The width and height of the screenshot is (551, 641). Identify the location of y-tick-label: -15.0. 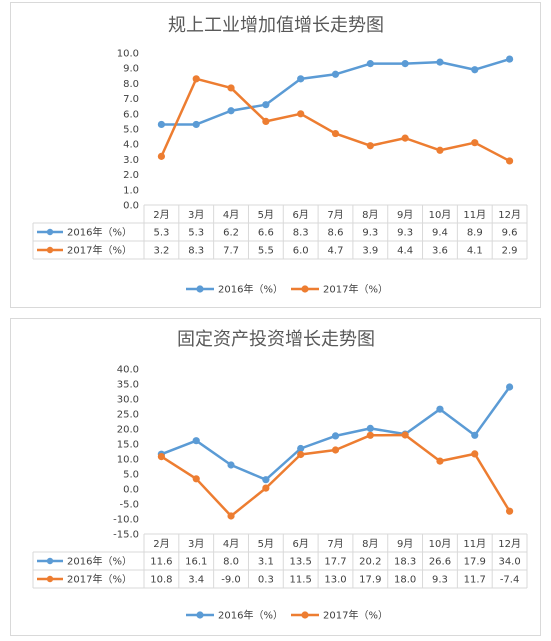
(126, 535).